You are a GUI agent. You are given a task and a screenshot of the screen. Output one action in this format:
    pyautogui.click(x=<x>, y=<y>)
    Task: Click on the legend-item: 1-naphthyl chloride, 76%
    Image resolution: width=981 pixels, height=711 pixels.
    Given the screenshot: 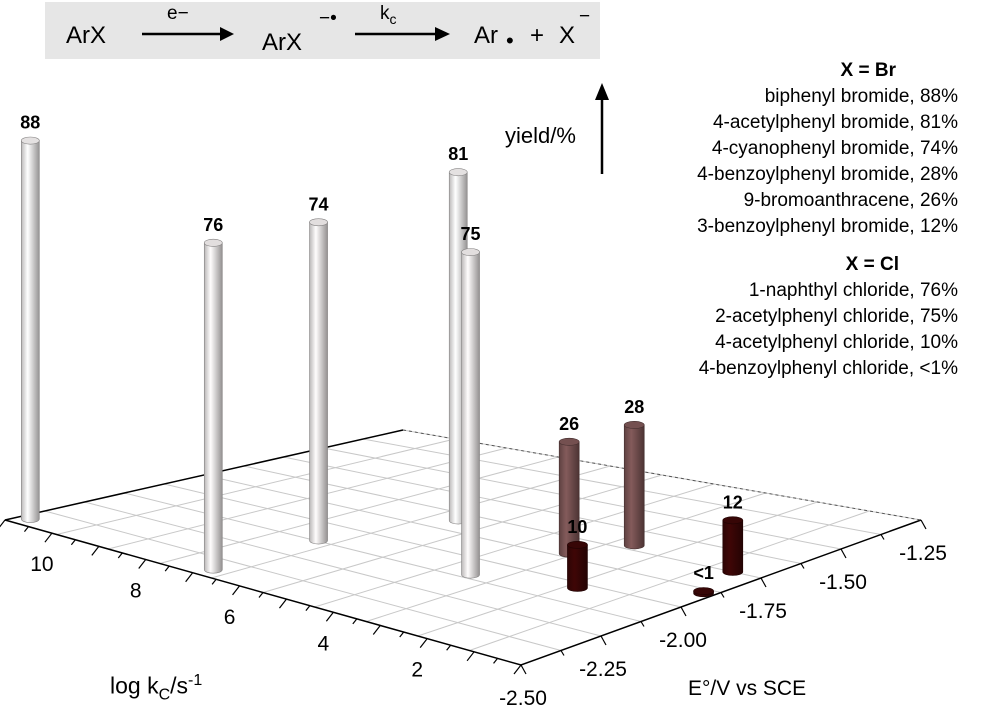 What is the action you would take?
    pyautogui.click(x=853, y=290)
    